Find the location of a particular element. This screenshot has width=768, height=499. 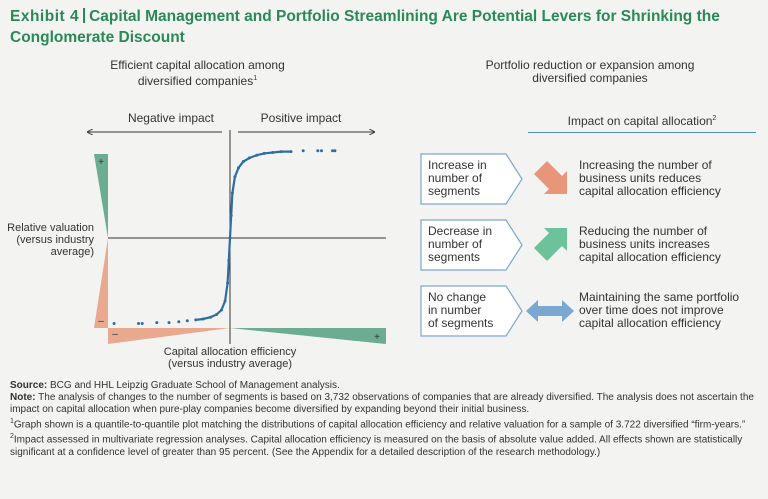

x-axis-positive-wedge is located at coordinates (308, 336).